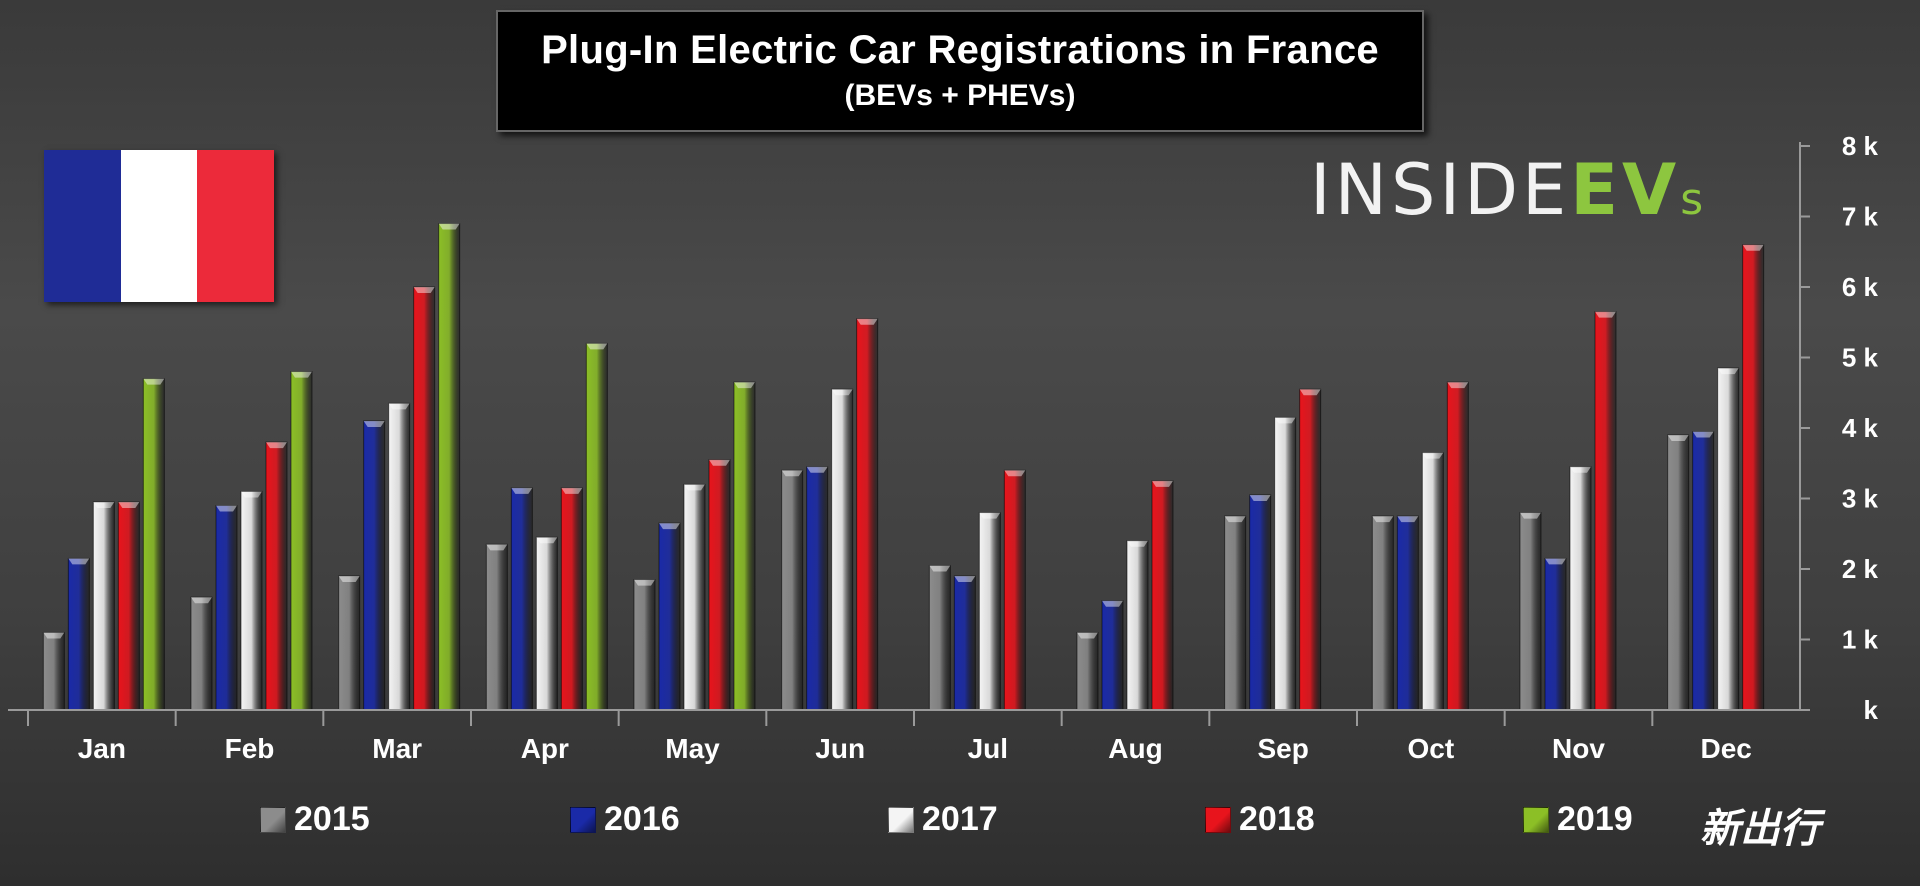 The height and width of the screenshot is (886, 1920). What do you see at coordinates (546, 623) in the screenshot?
I see `bar-2017-apr` at bounding box center [546, 623].